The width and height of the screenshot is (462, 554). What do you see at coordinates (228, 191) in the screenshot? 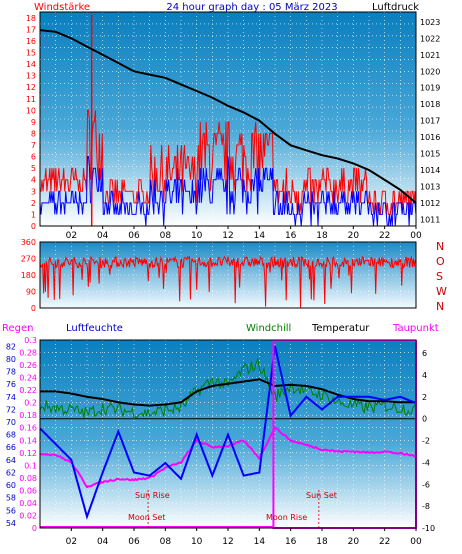
I see `wind-speed-line` at bounding box center [228, 191].